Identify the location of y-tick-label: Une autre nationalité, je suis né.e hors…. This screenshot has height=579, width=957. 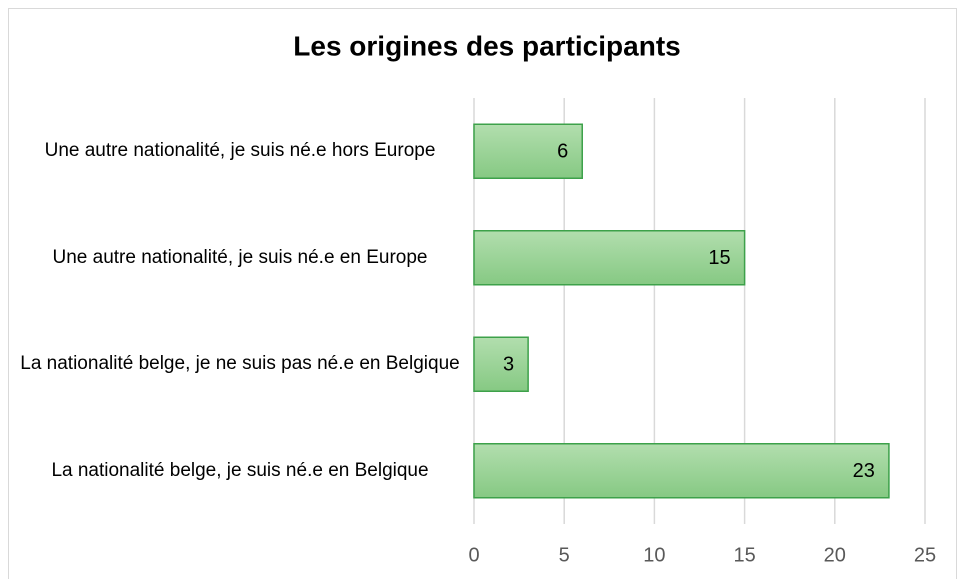
(240, 151).